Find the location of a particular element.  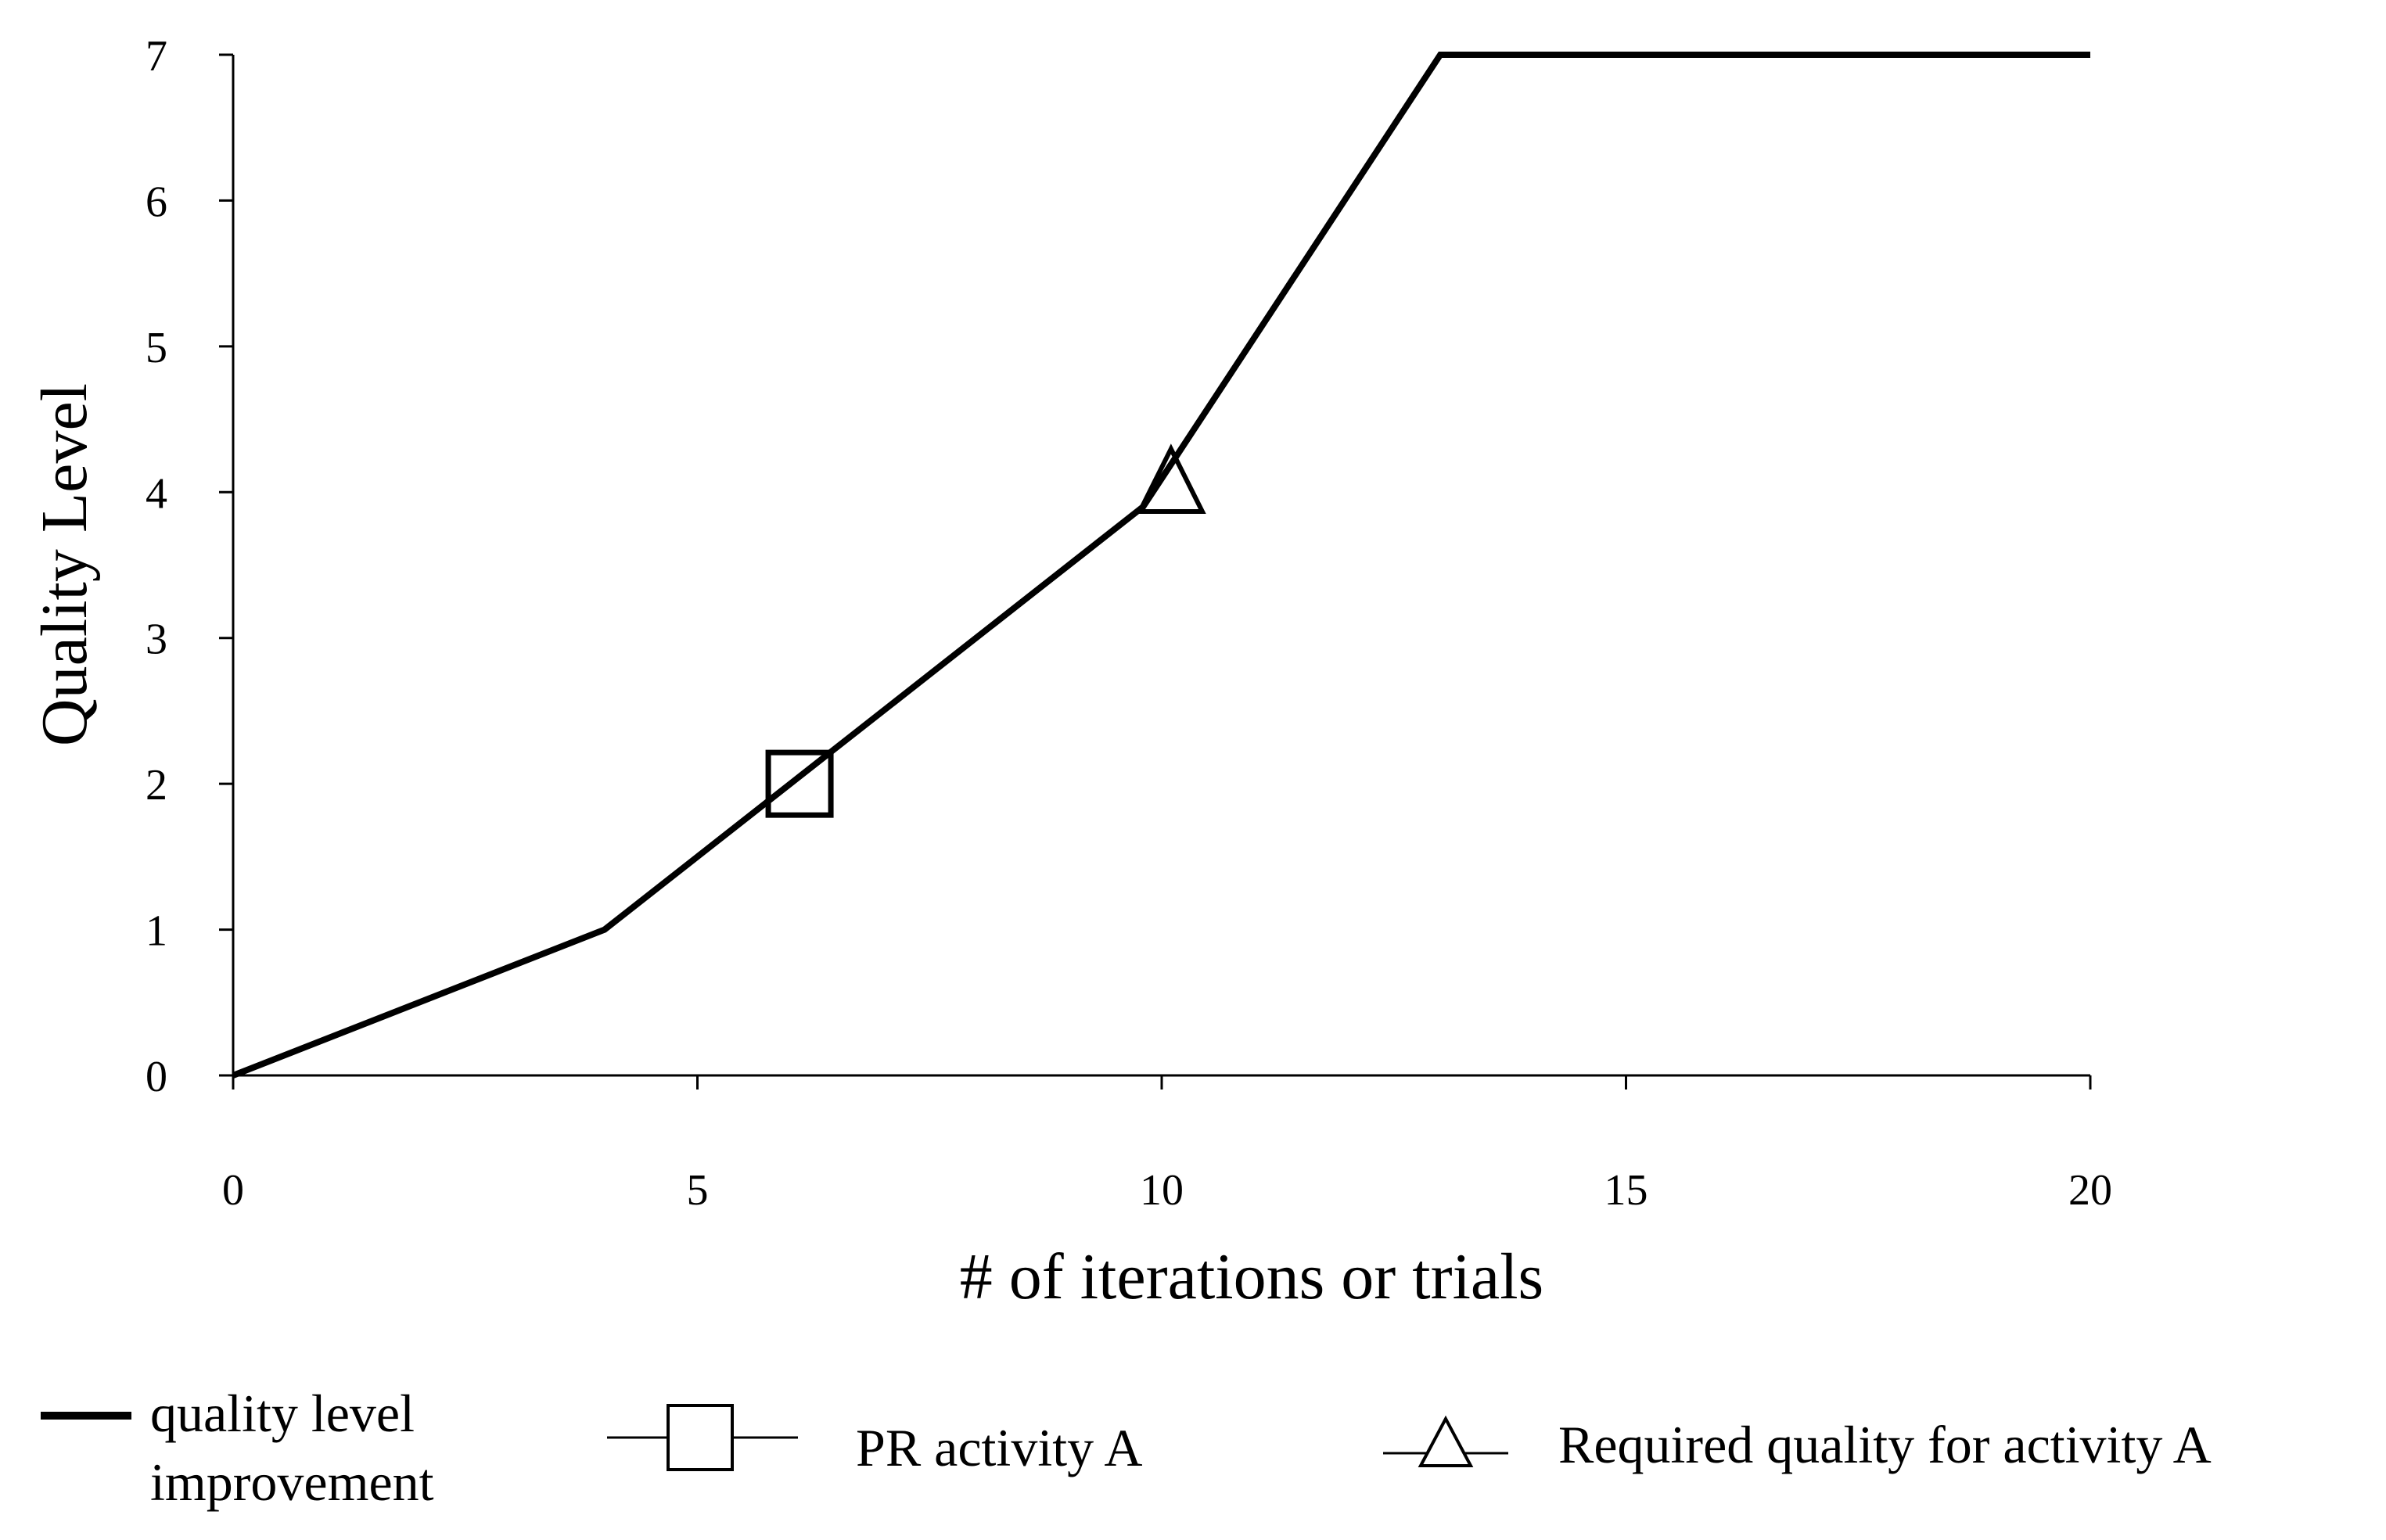

y-ticks: 0 1 2 3 4 5 6 7 is located at coordinates (189, 566).